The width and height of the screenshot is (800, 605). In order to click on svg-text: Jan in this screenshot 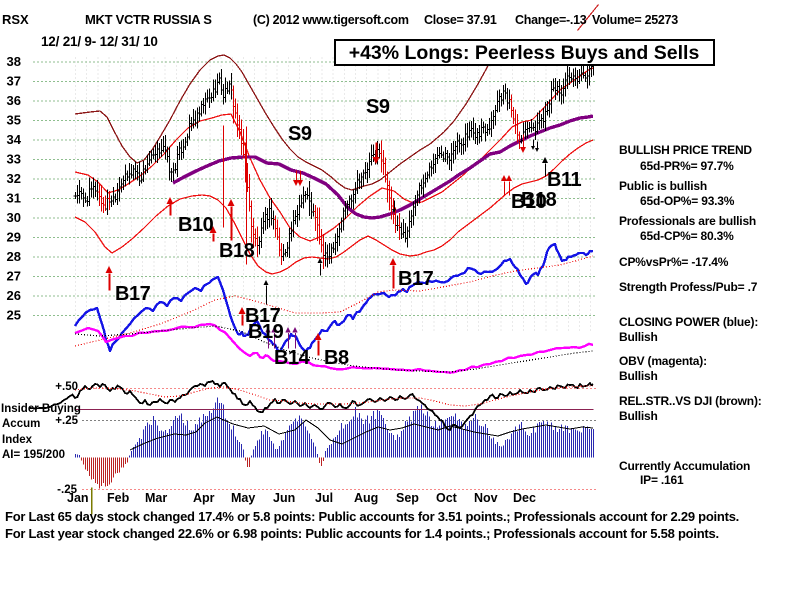, I will do `click(78, 498)`.